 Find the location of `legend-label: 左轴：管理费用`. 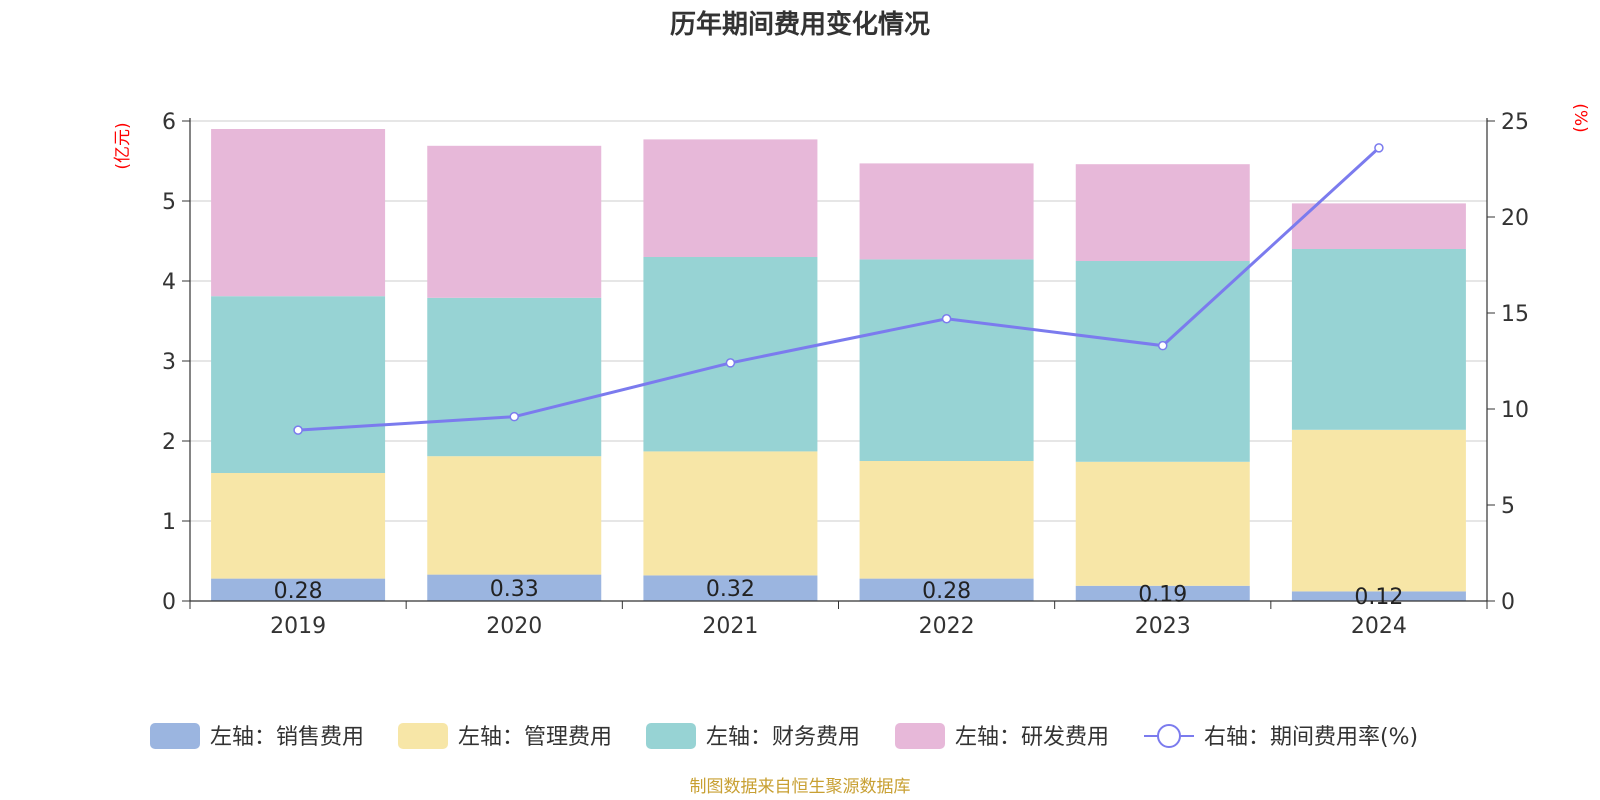

legend-label: 左轴：管理费用 is located at coordinates (535, 737).